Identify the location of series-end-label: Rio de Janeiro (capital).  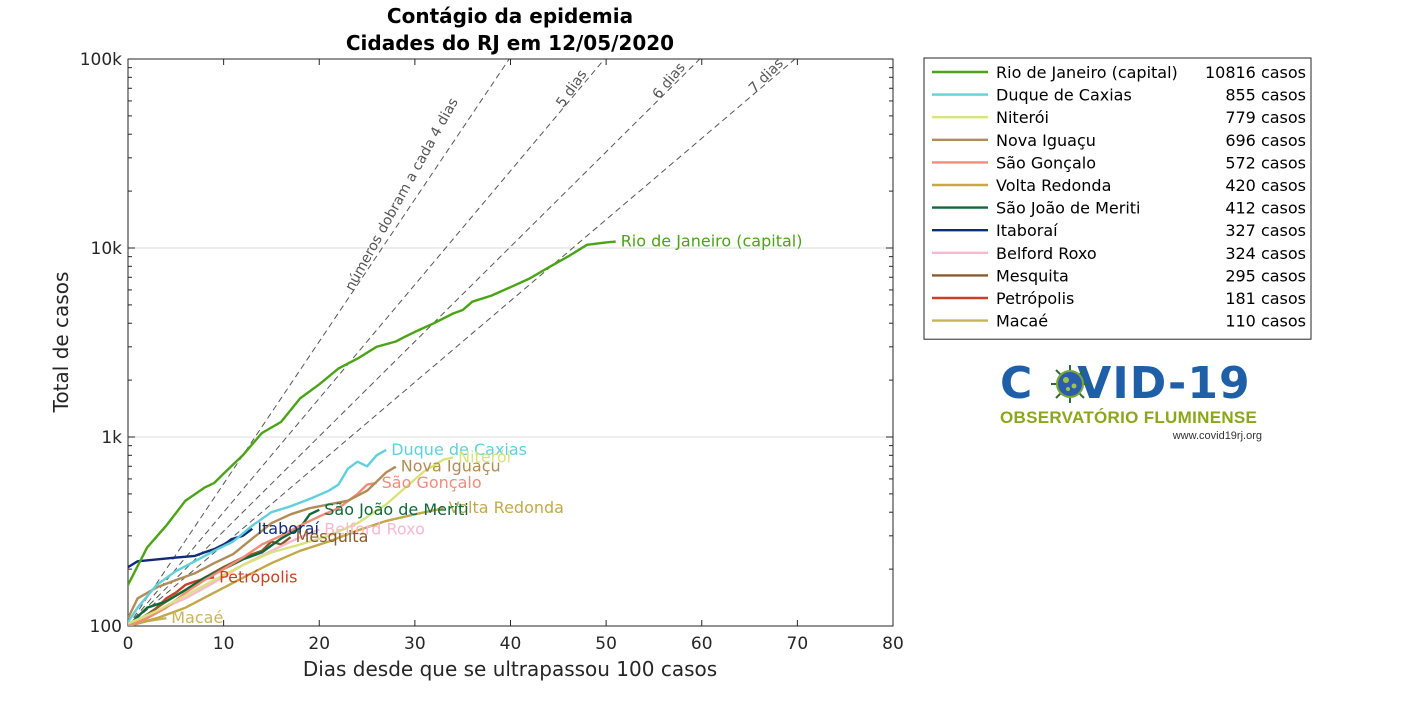
(712, 241).